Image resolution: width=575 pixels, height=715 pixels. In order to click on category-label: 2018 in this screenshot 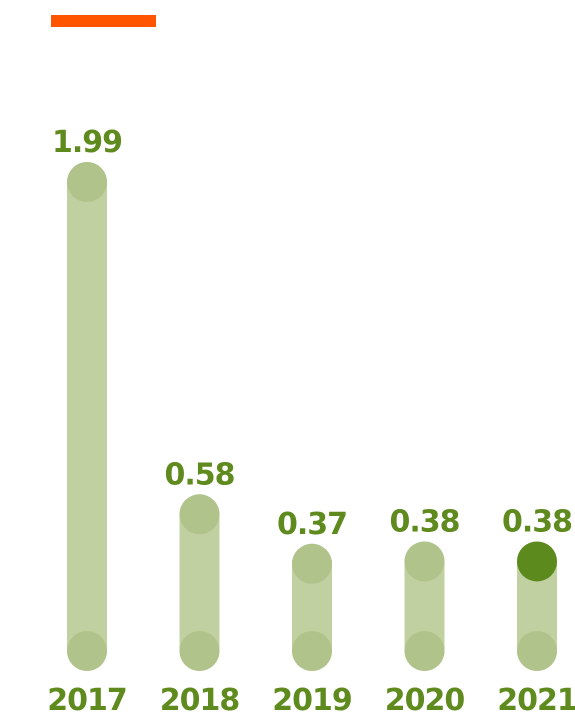, I will do `click(200, 699)`.